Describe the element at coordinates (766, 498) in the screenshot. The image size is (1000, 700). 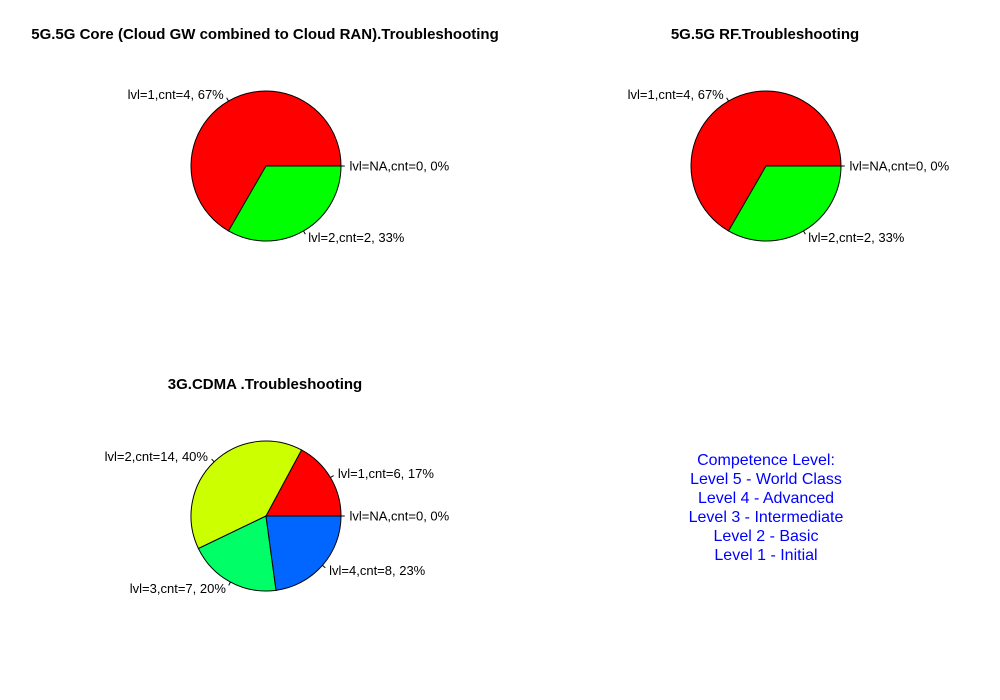
I see `legend-line: Level 4 - Advanced` at that location.